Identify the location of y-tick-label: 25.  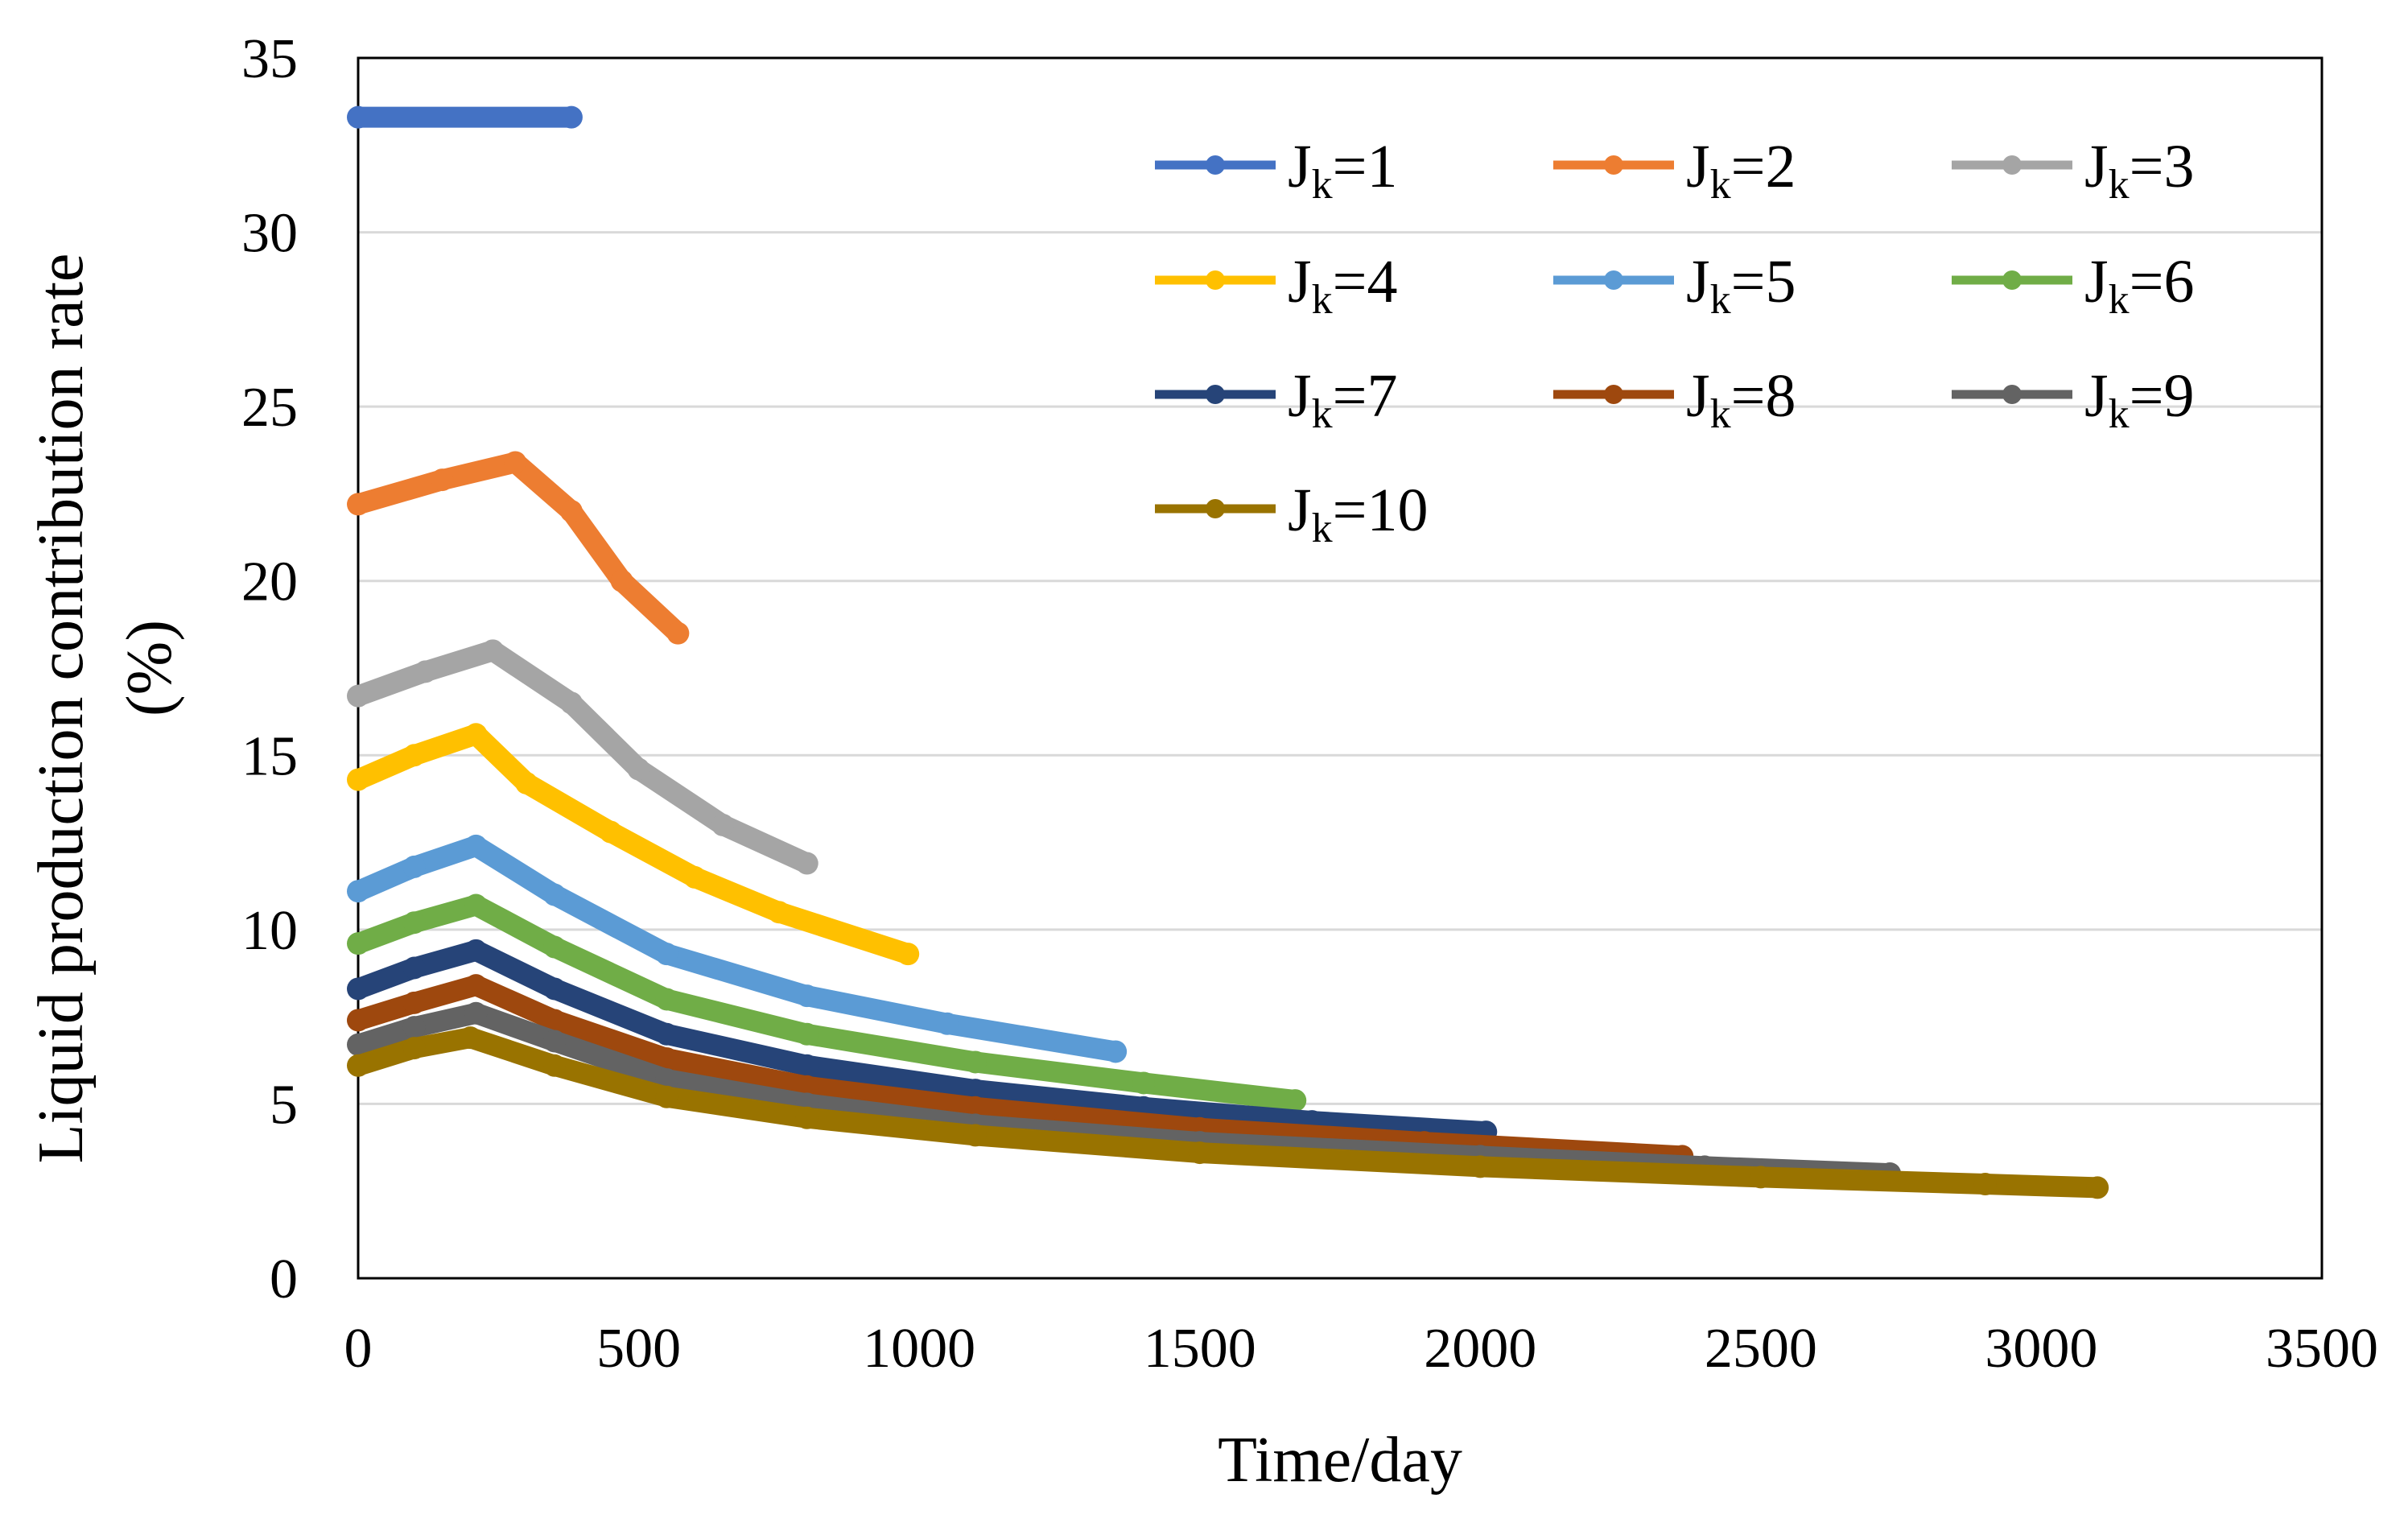
(269, 408).